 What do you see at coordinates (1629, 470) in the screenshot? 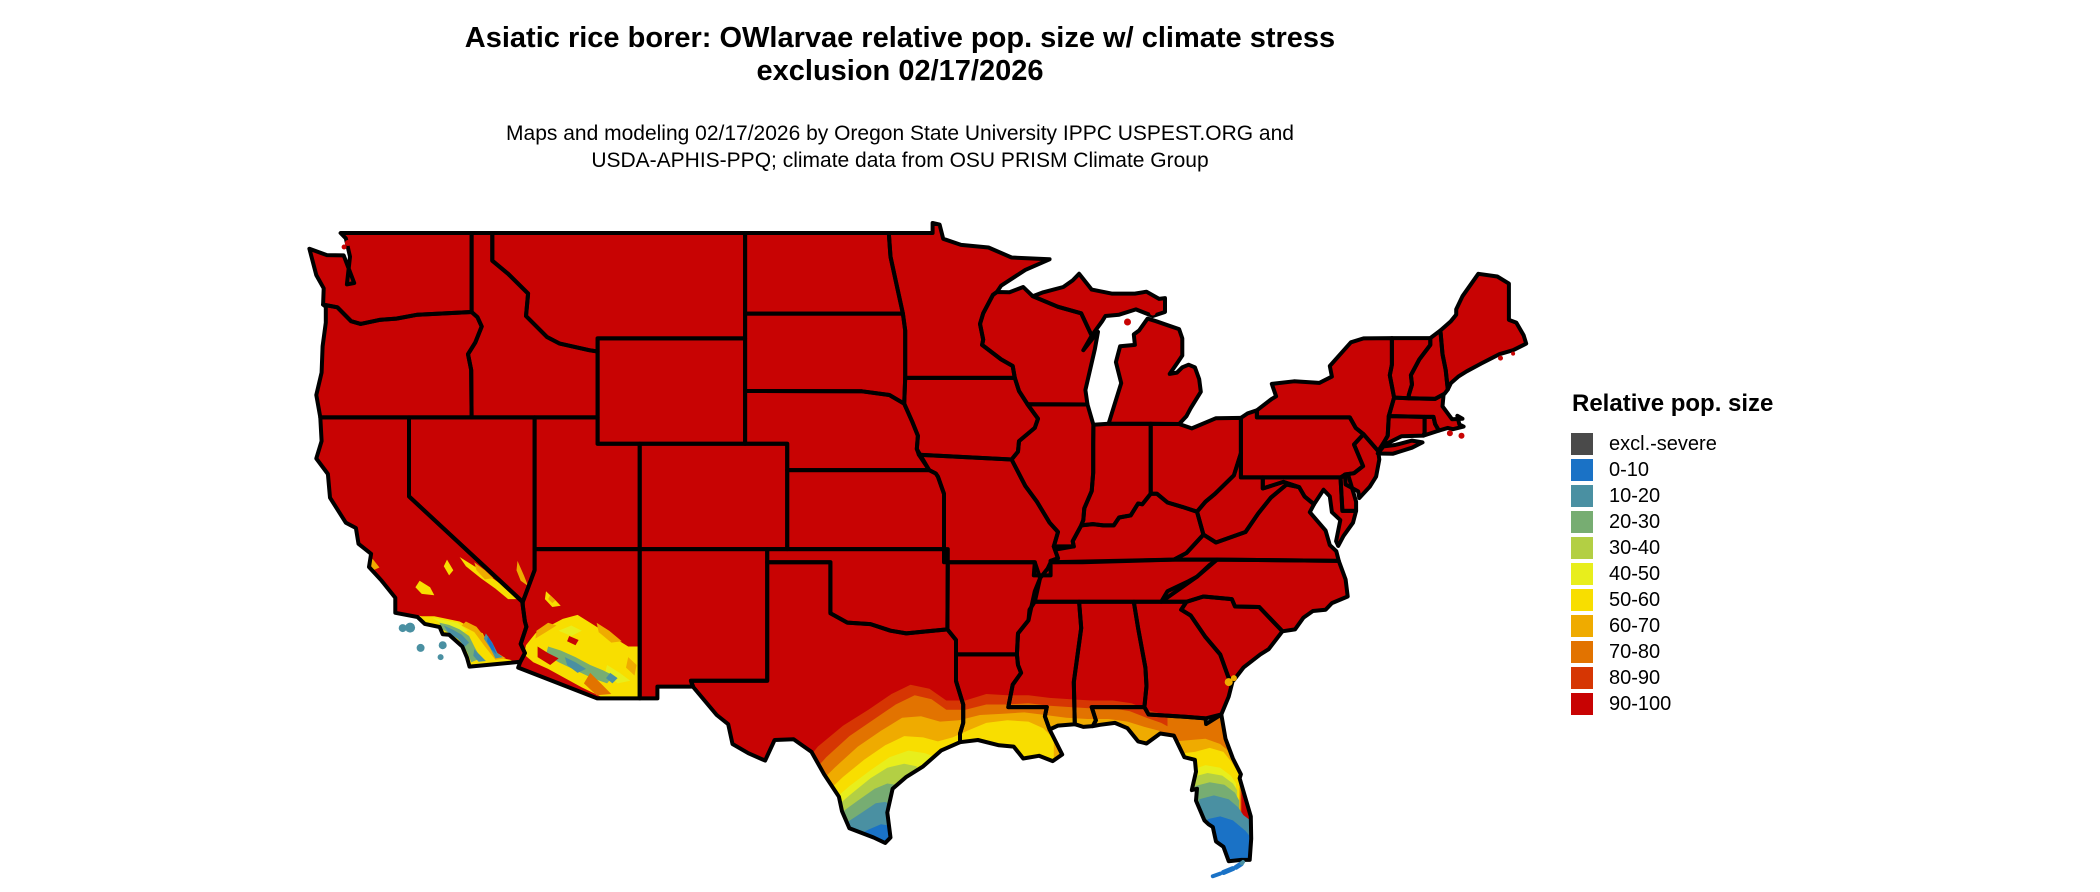
I see `legend-item-label: 0-10` at bounding box center [1629, 470].